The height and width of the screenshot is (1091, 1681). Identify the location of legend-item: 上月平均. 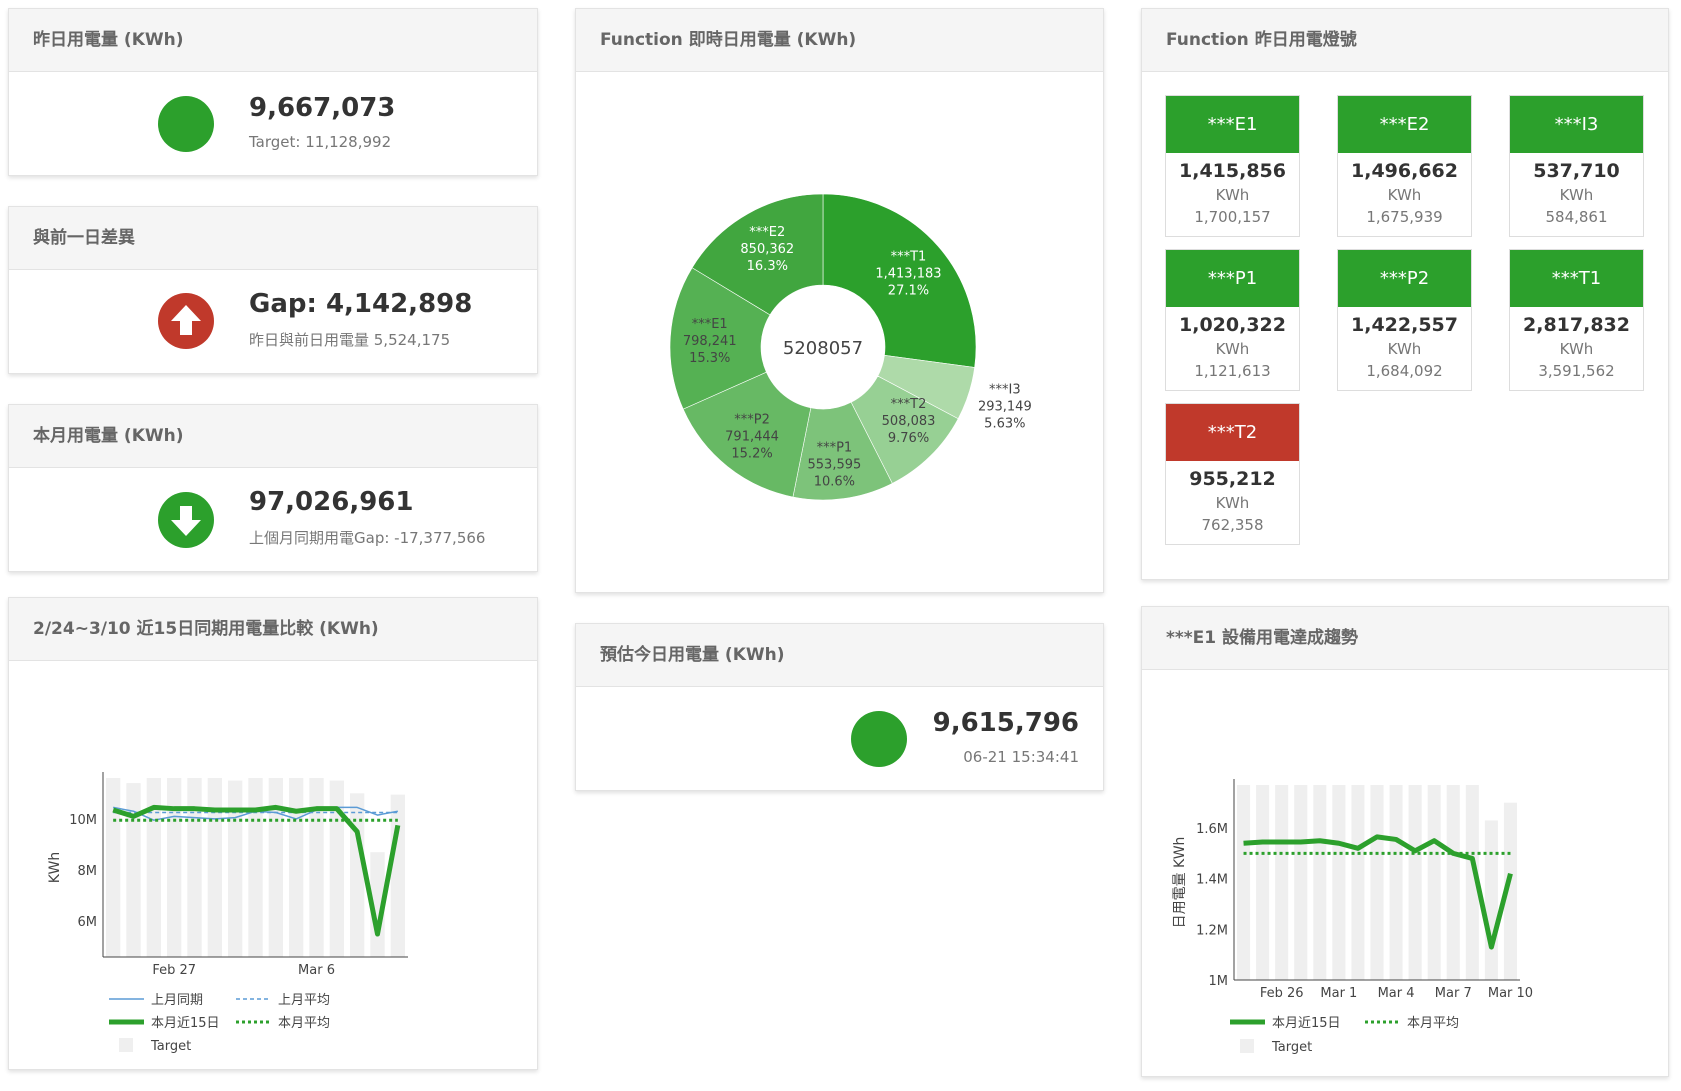
(283, 1000).